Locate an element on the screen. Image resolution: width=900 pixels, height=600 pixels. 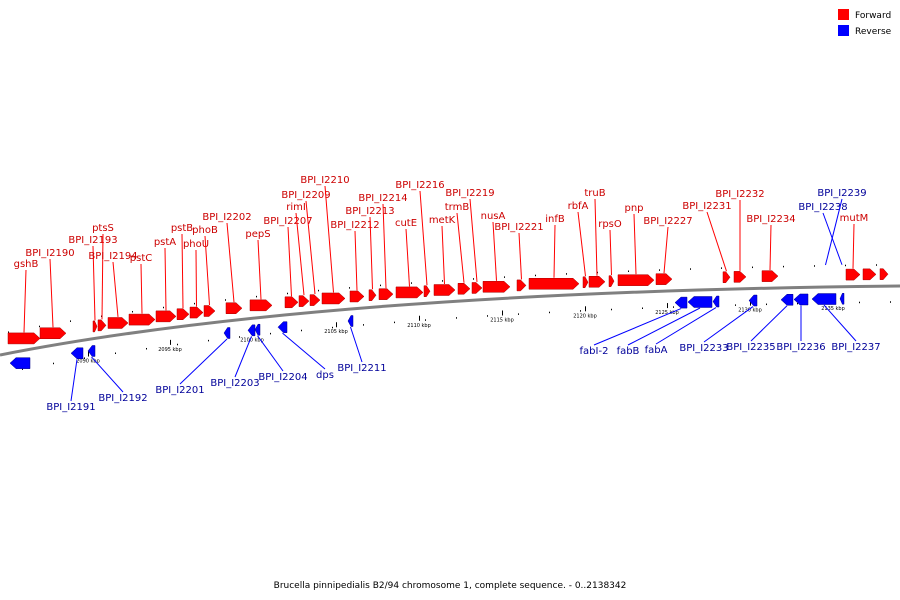
tick-label: 2100 kbp is located at coordinates (252, 340).